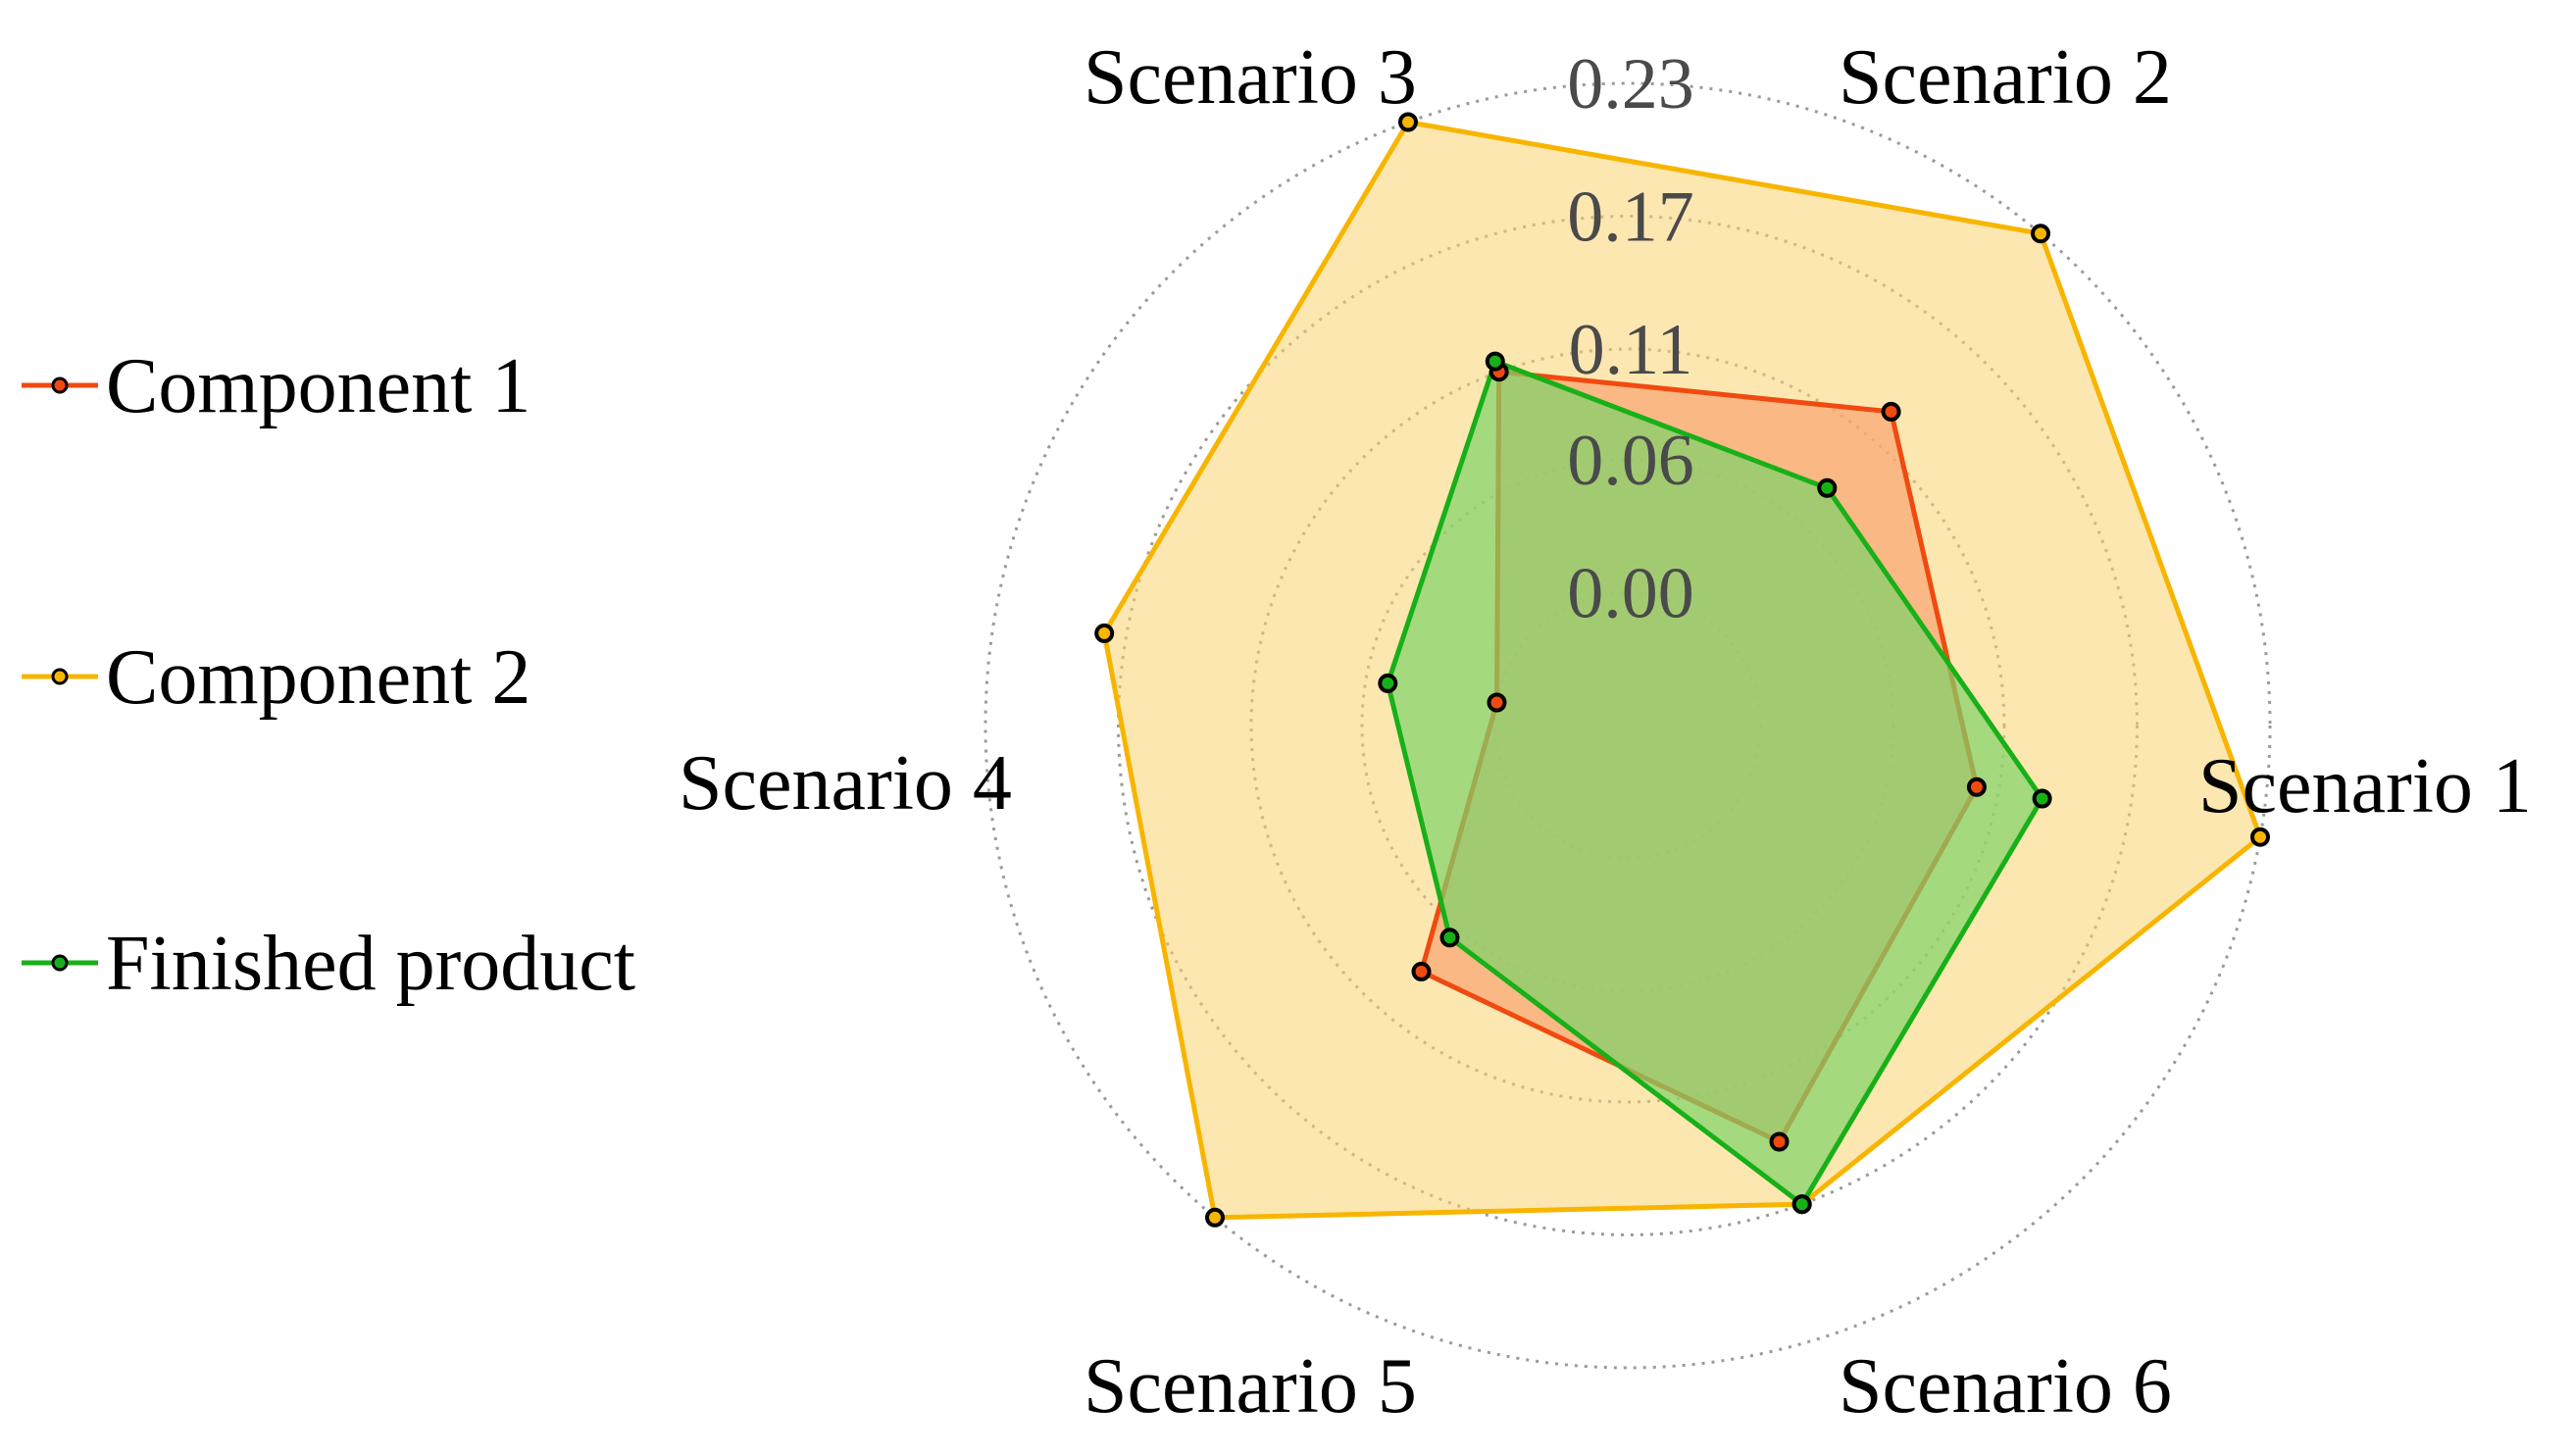 The image size is (2573, 1456). I want to click on radial-tick-label: 0.17, so click(1630, 217).